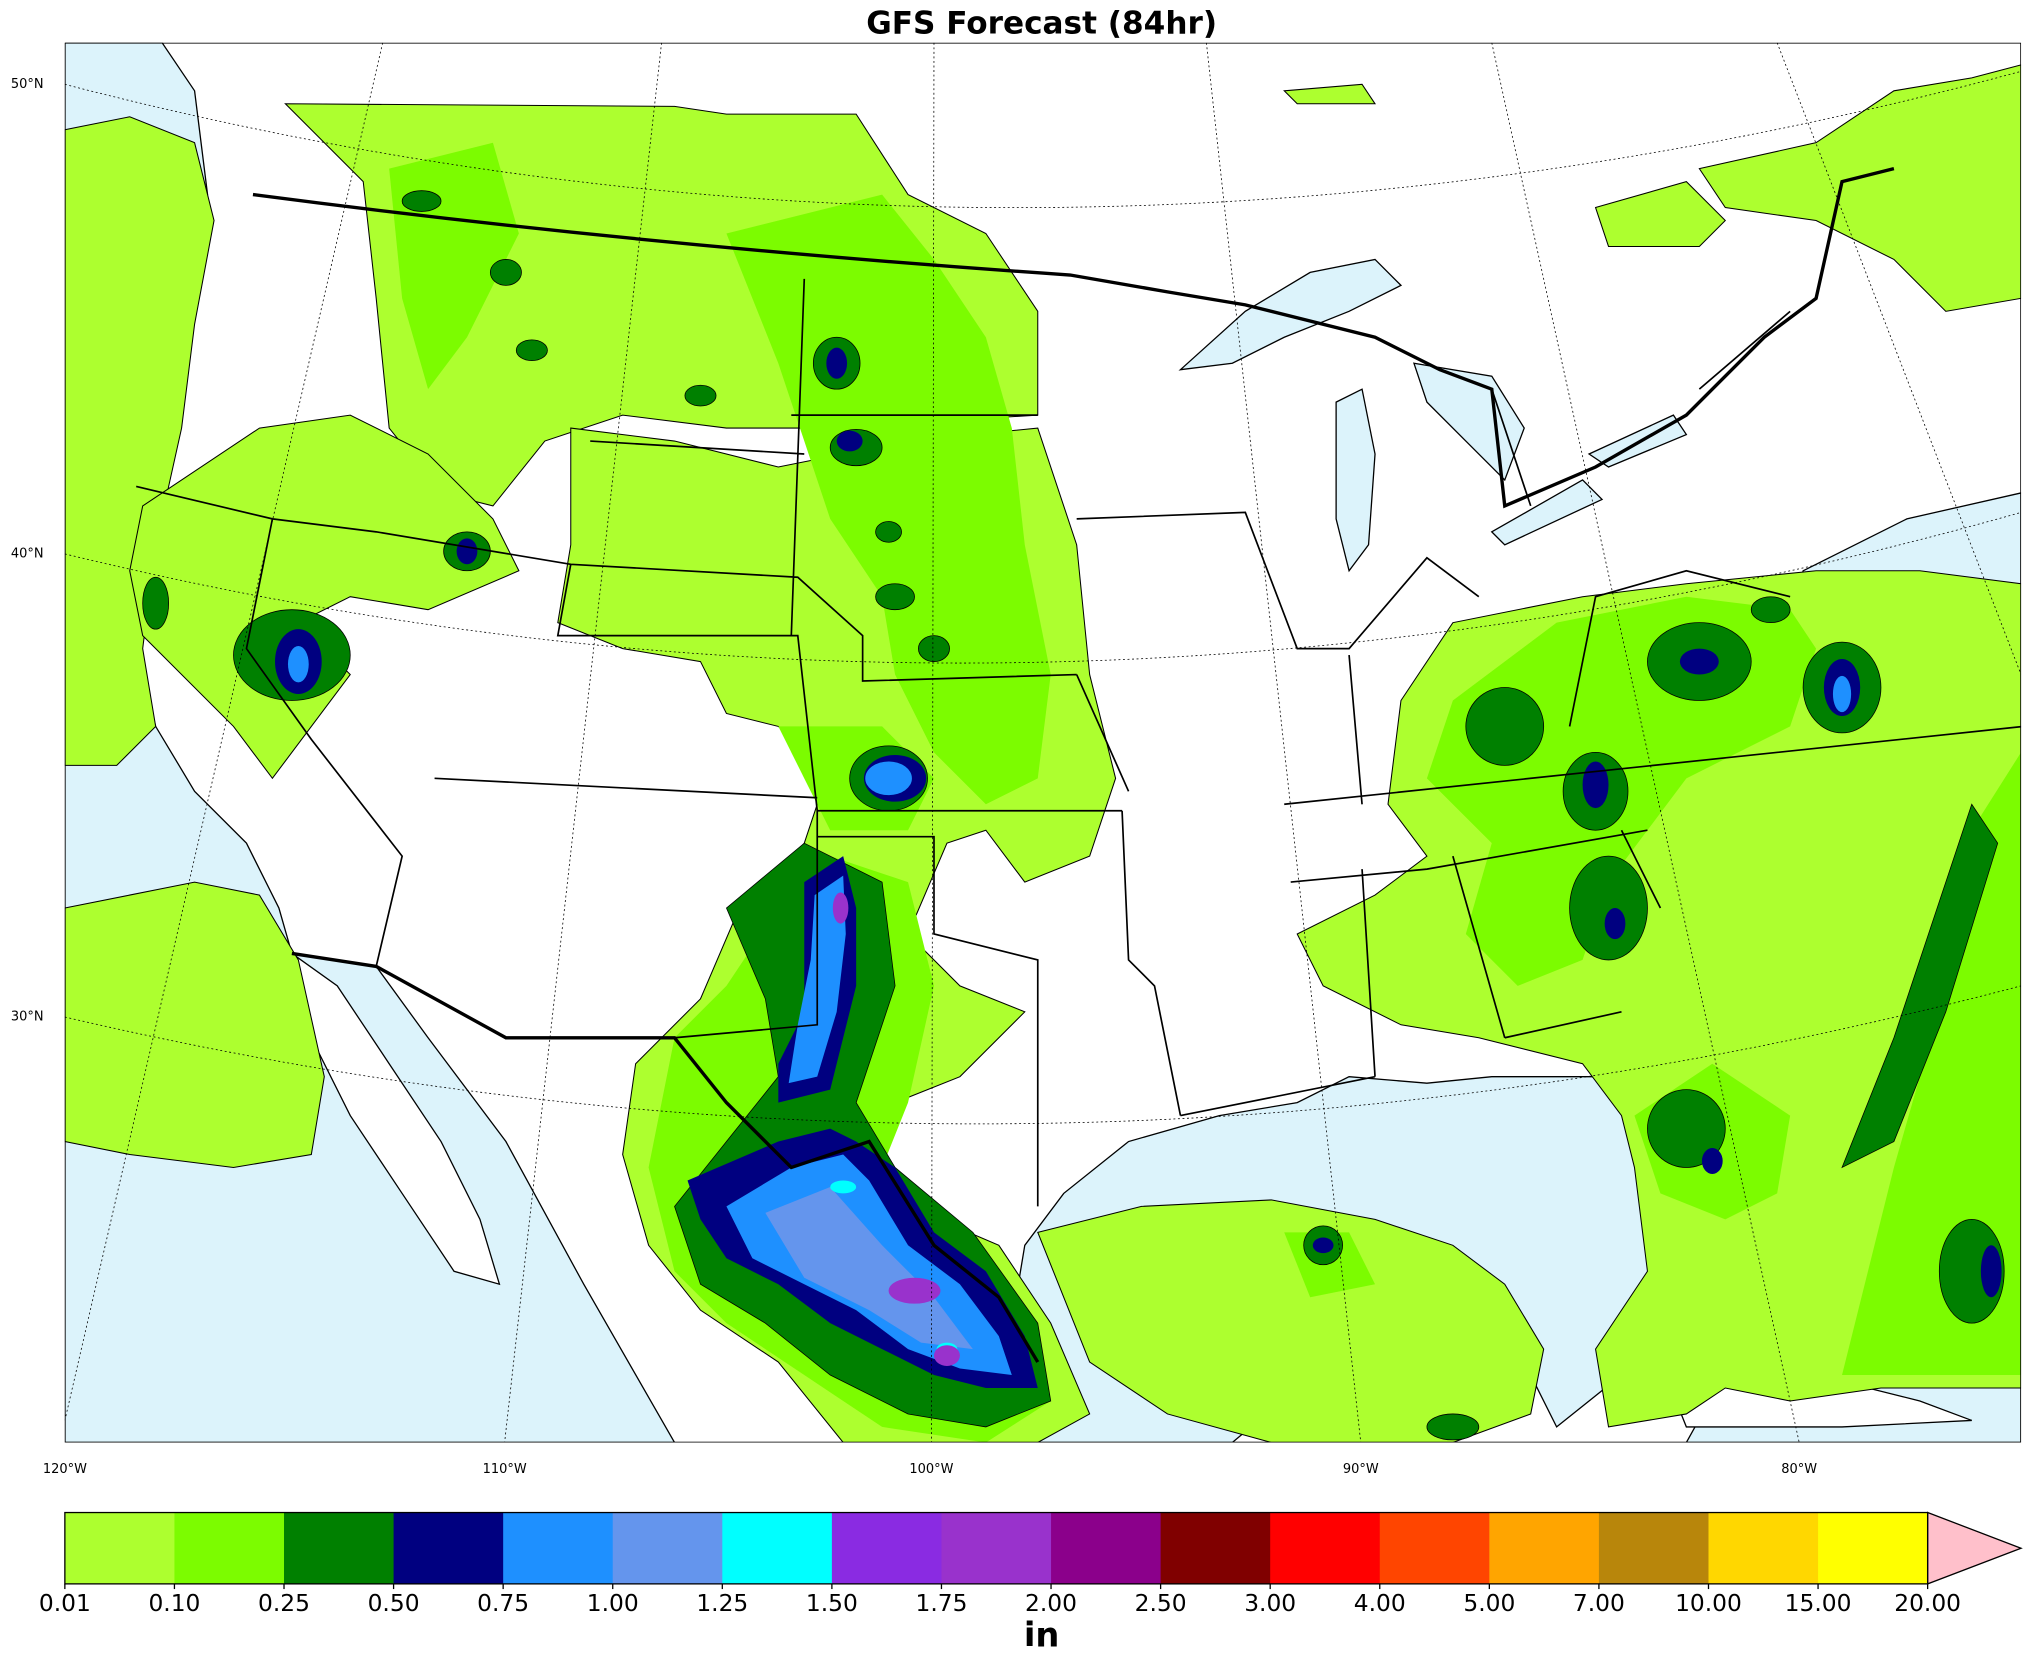 Image resolution: width=2034 pixels, height=1666 pixels. What do you see at coordinates (832, 1603) in the screenshot?
I see `colorbar-tick-label: 1.50` at bounding box center [832, 1603].